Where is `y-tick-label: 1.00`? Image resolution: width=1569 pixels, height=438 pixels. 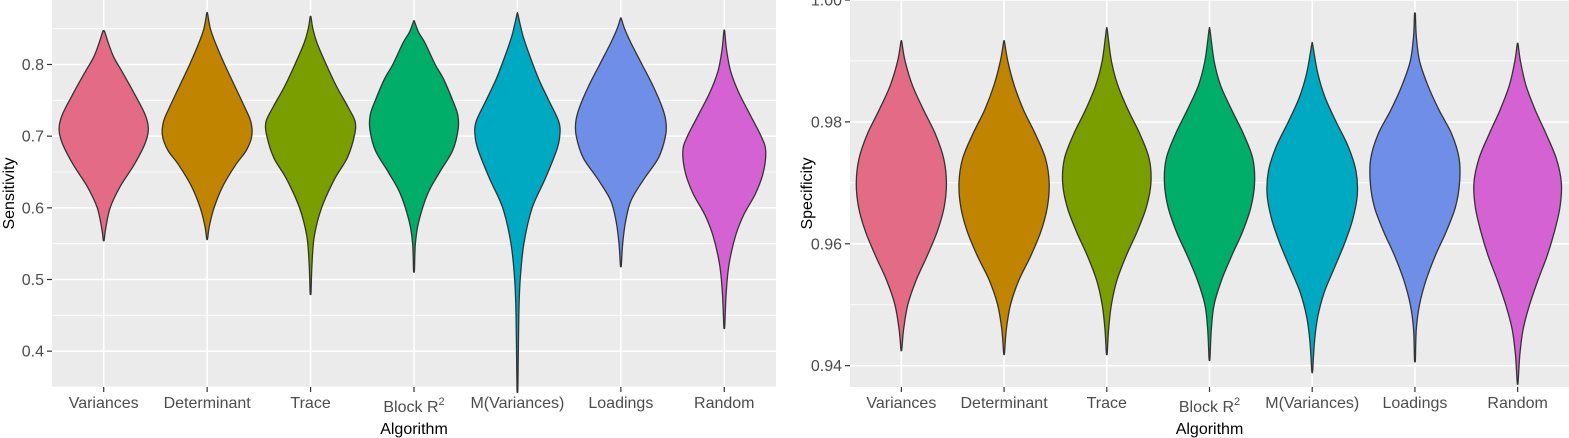 y-tick-label: 1.00 is located at coordinates (826, 5).